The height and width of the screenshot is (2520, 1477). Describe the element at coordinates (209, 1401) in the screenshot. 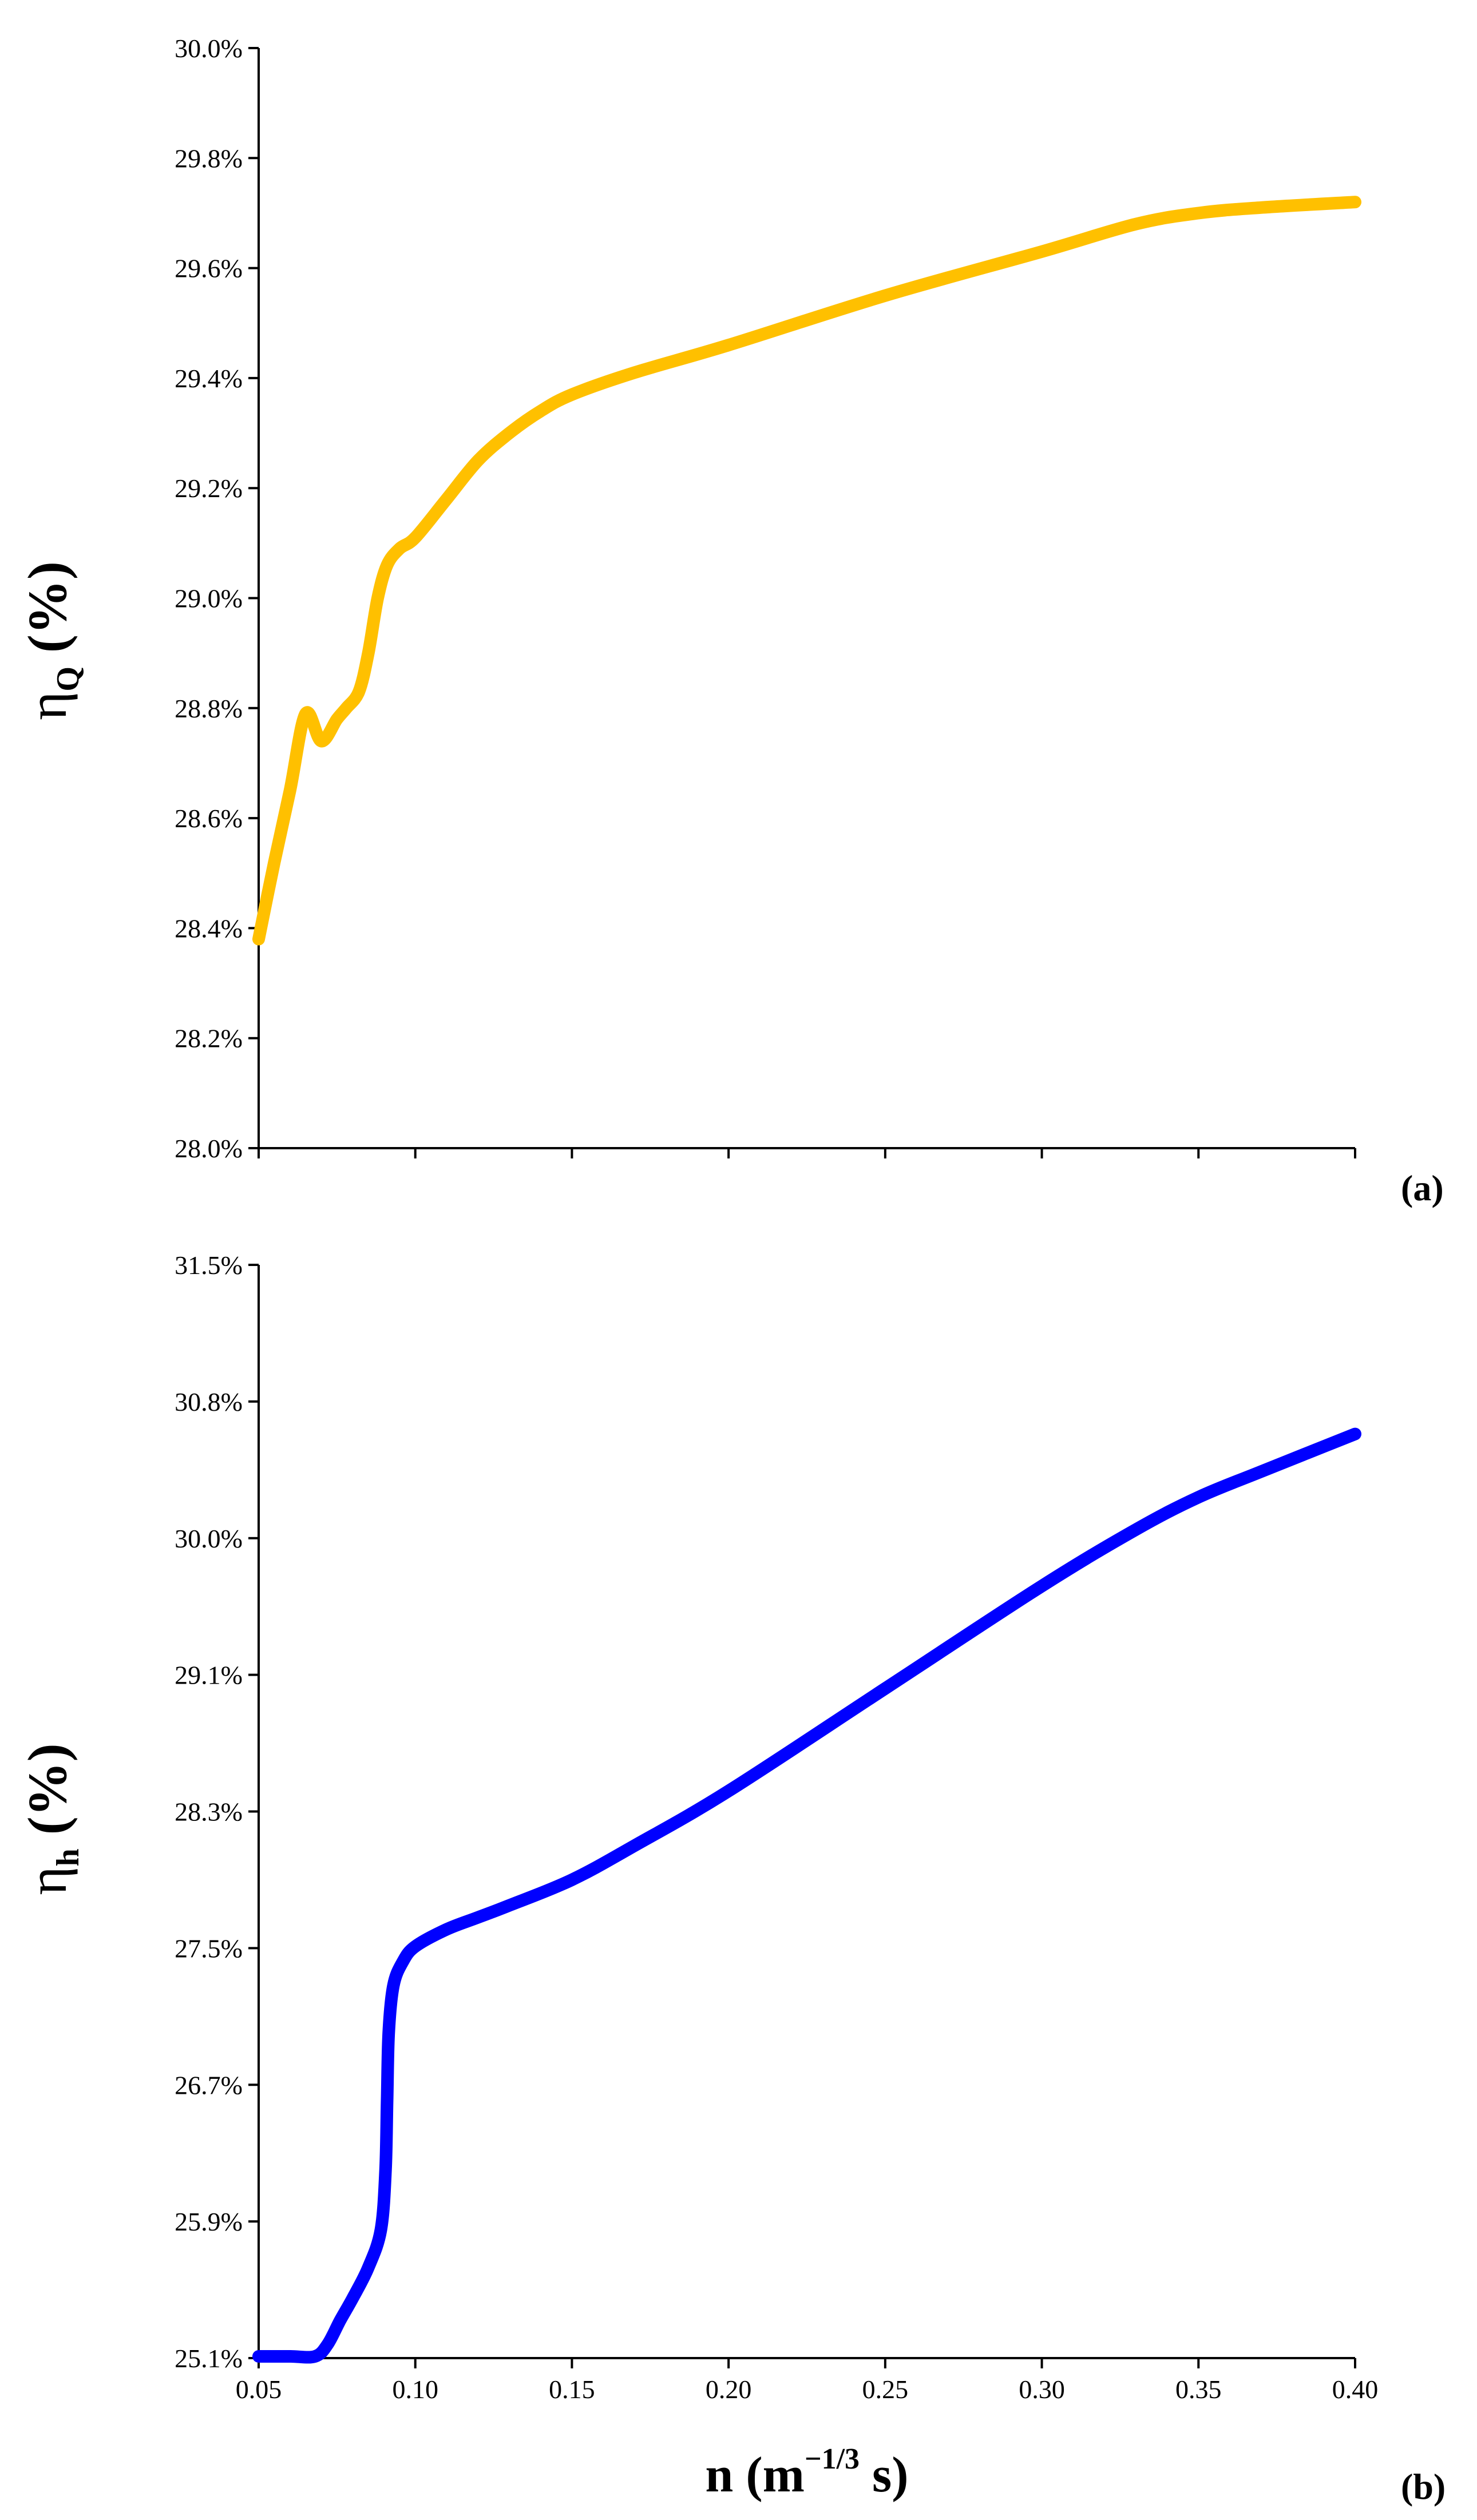

I see `panel-b-ytick-label: 30.8%` at that location.